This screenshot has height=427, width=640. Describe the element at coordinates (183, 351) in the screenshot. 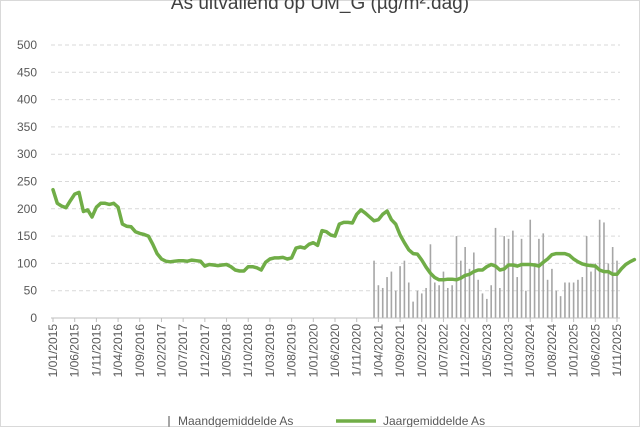

I see `x-tick-label: 1/07/2017` at that location.